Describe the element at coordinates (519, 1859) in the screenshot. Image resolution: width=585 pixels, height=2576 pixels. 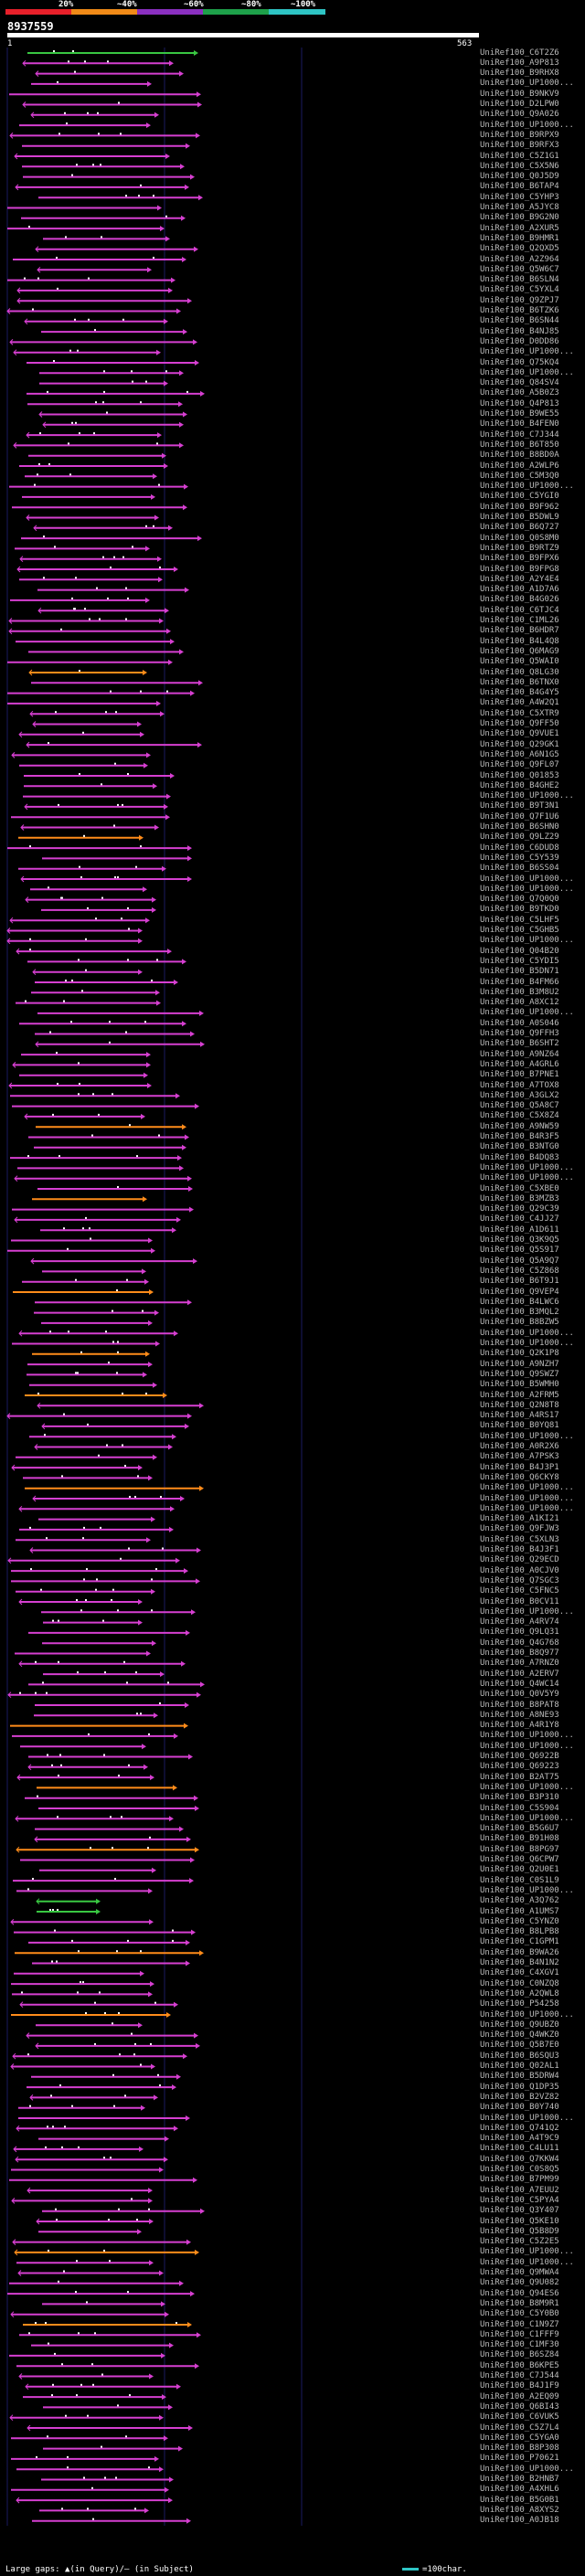
I see `hit-label-link: UniRef100_Q6CPW7` at that location.